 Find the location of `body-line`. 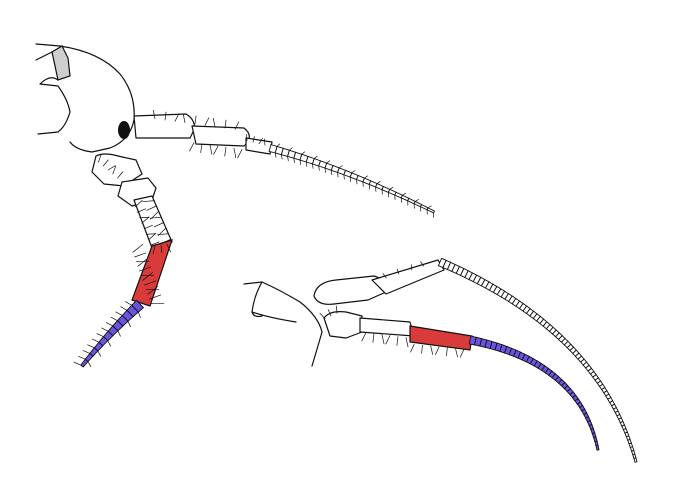

body-line is located at coordinates (274, 317).